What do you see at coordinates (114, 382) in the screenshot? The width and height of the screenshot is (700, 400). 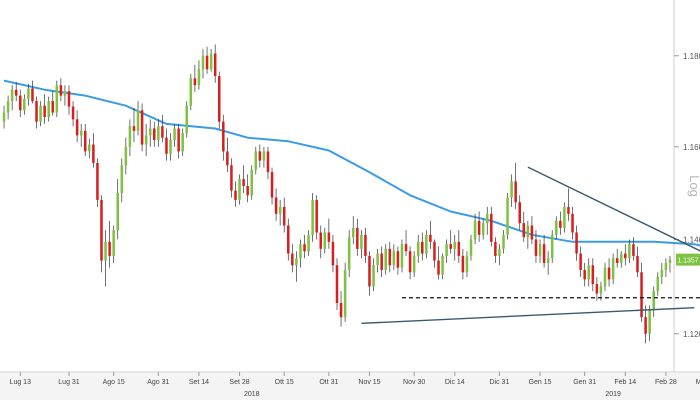 I see `x-tick-label: Ago 15` at bounding box center [114, 382].